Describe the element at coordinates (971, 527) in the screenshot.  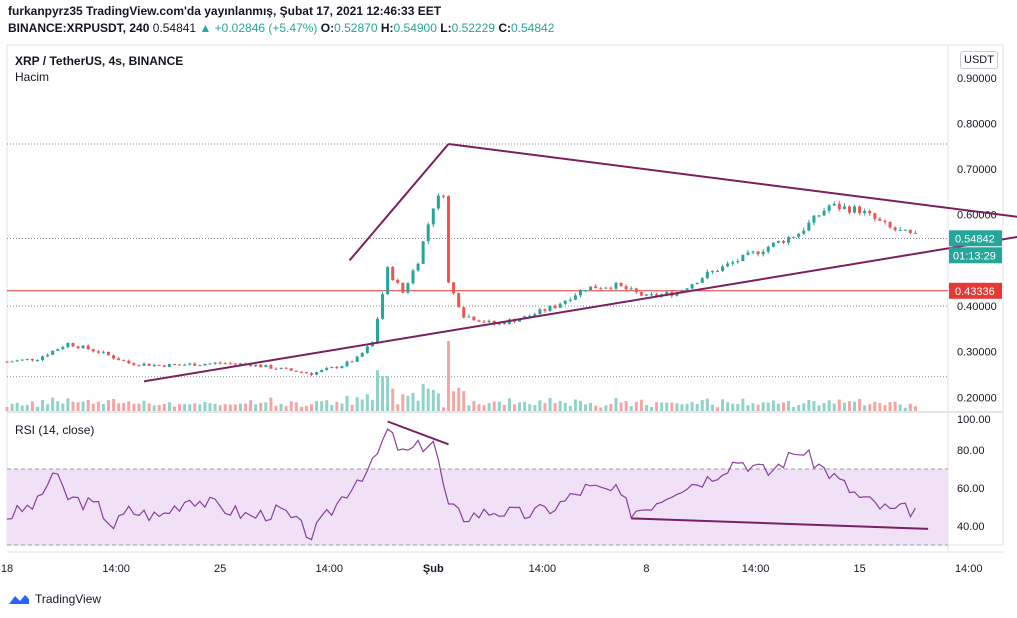
I see `rsi-tick-label: 40.00` at that location.